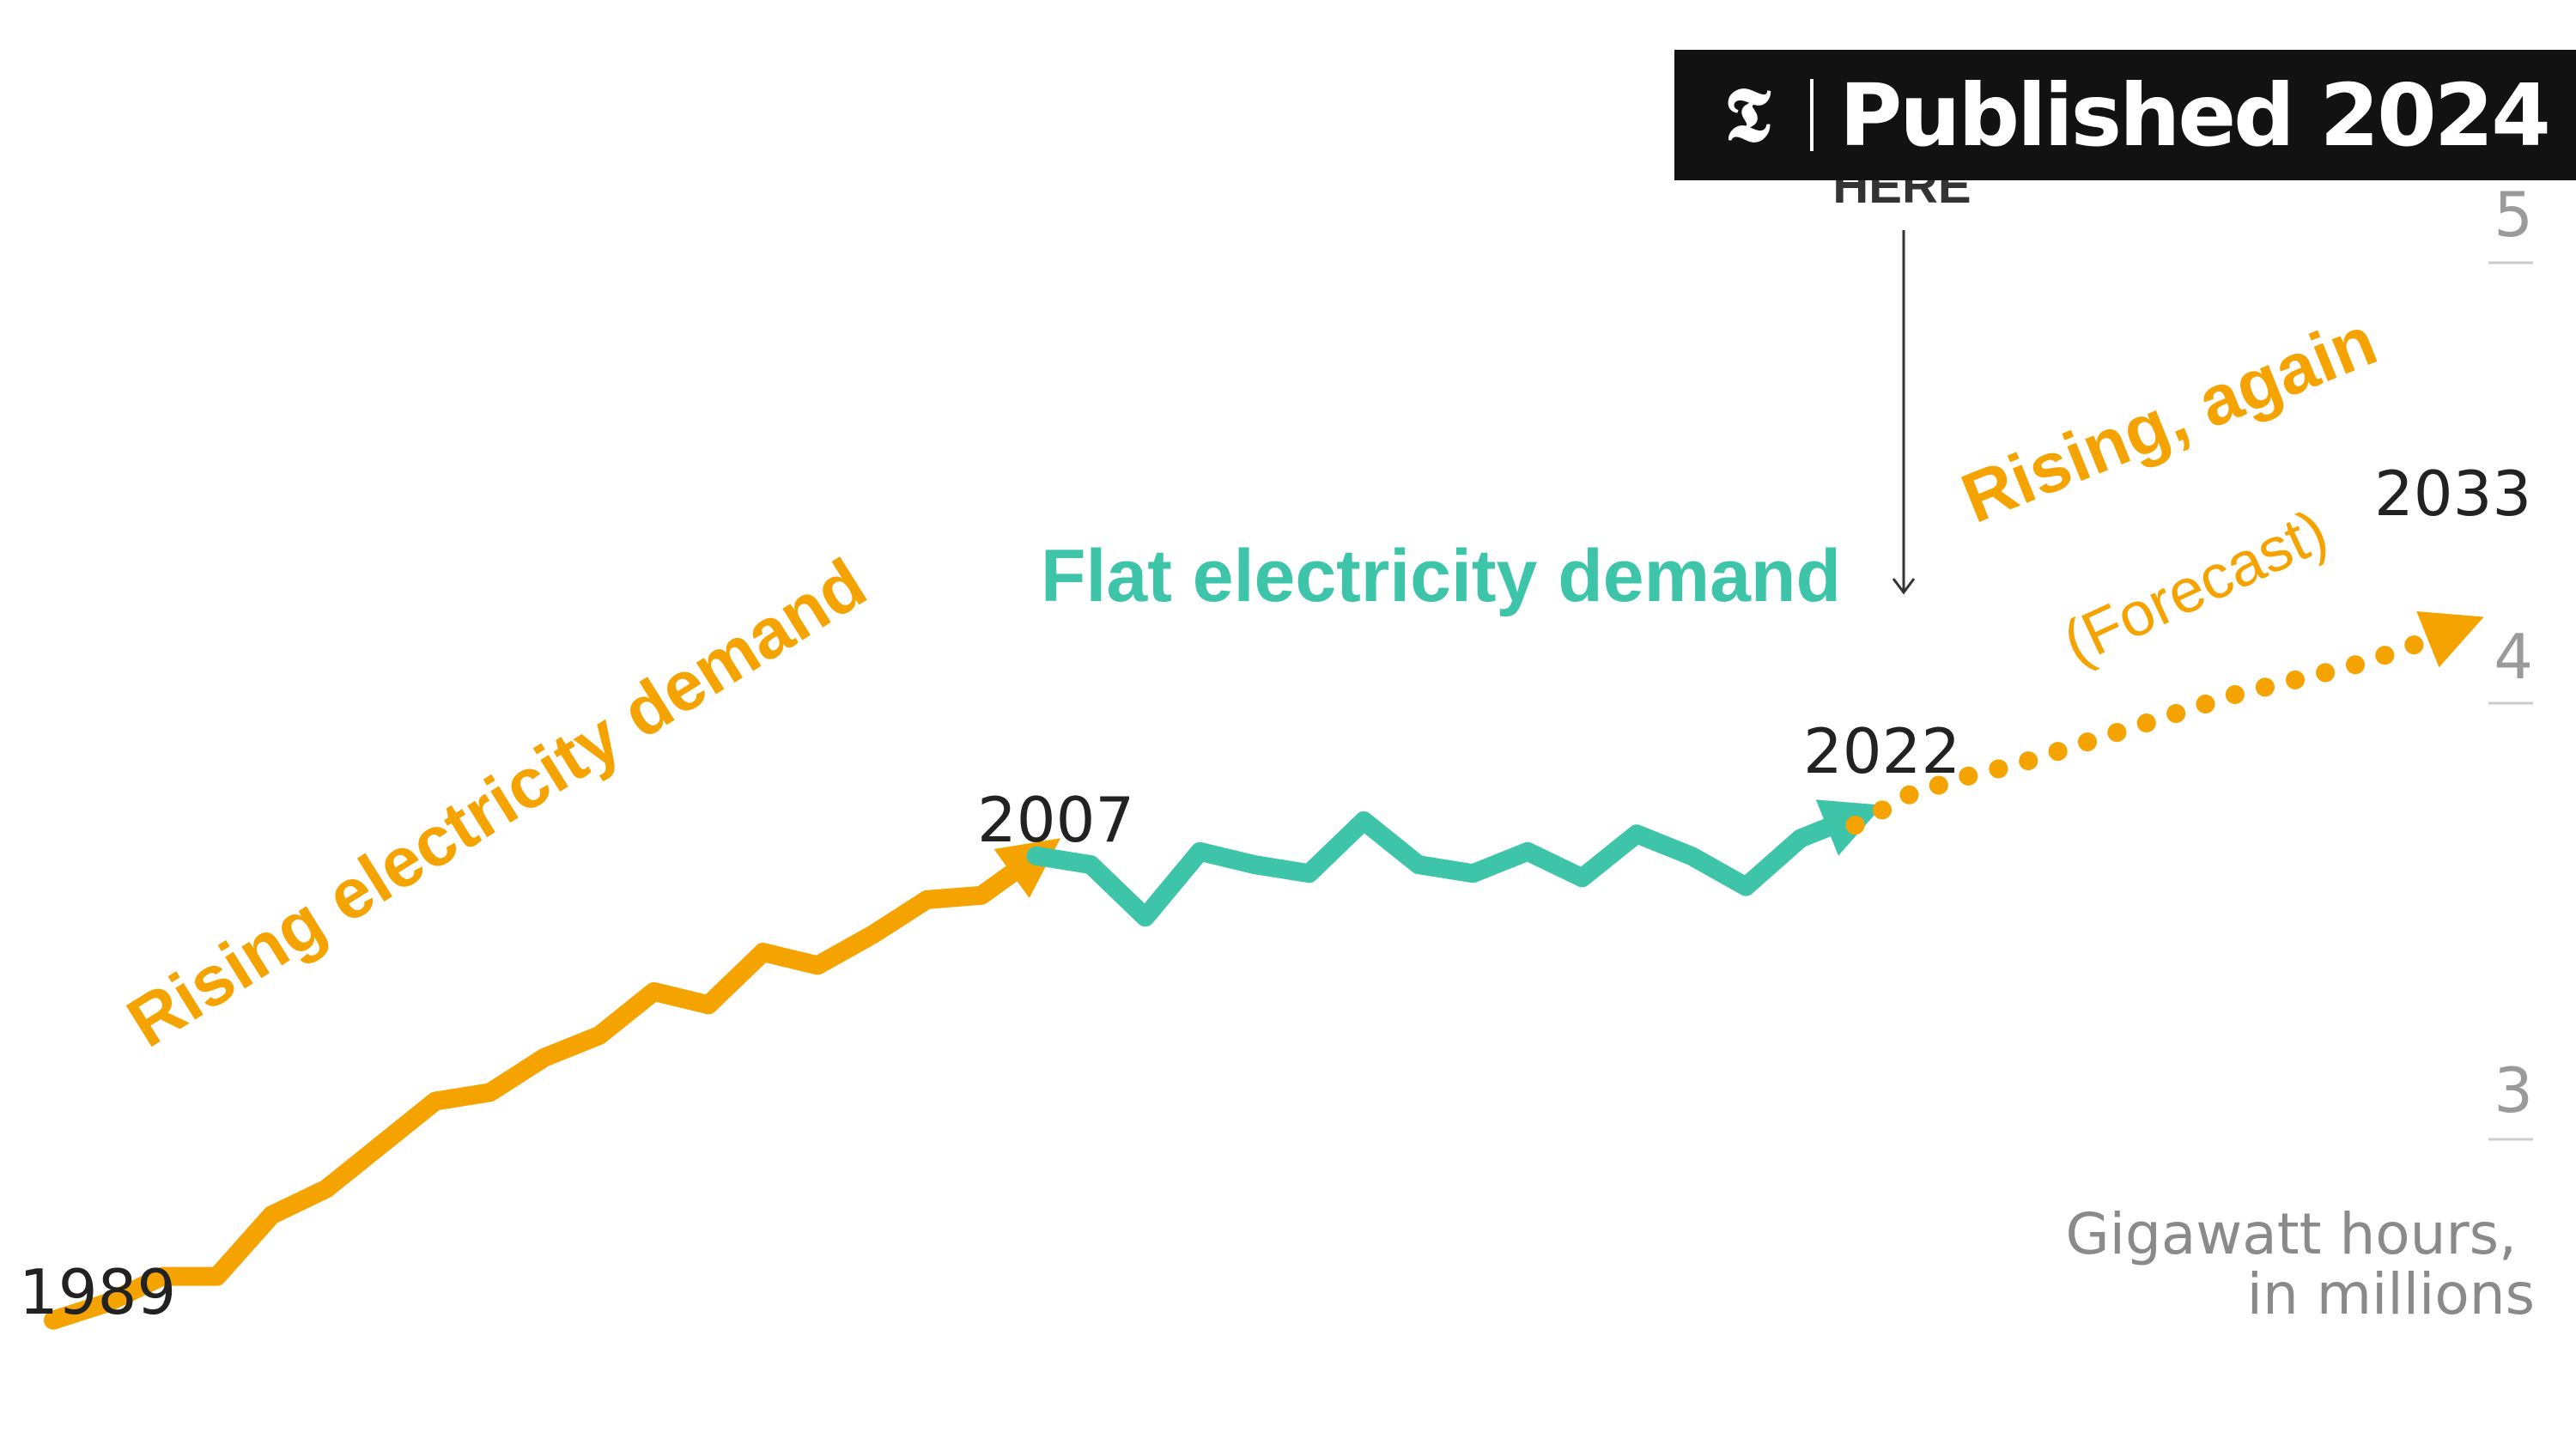  Describe the element at coordinates (2300, 1264) in the screenshot. I see `y-axis-unit-label: Gigawatt hours, in millions` at that location.